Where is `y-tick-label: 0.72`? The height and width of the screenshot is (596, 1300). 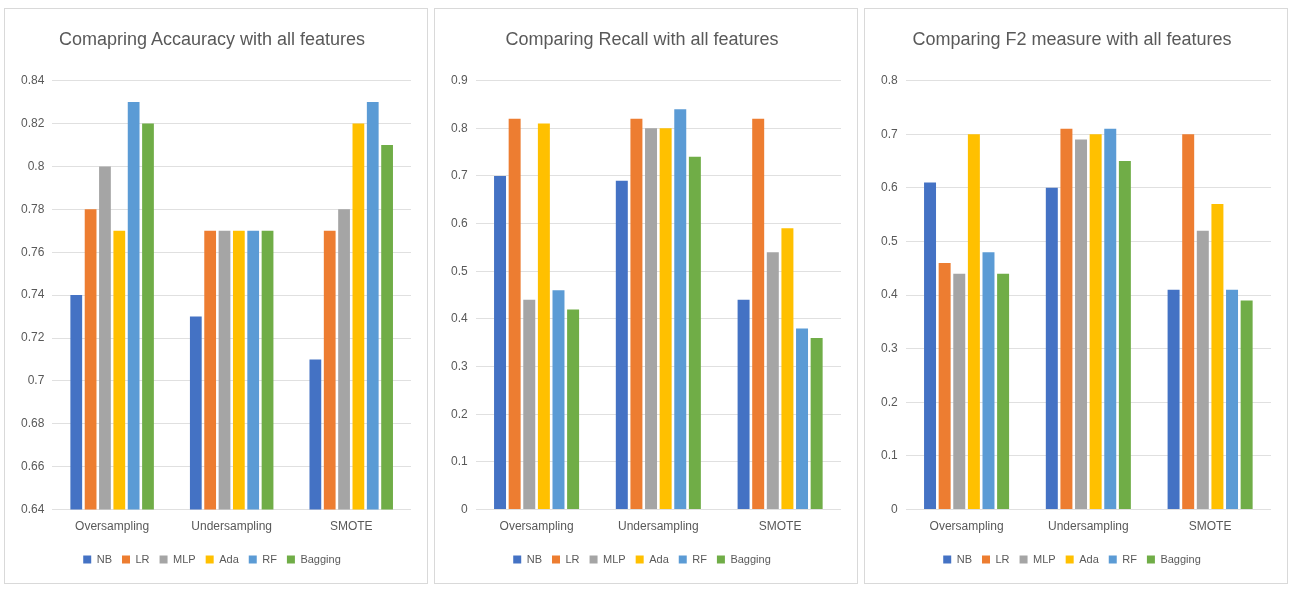
y-tick-label: 0.72 is located at coordinates (33, 337).